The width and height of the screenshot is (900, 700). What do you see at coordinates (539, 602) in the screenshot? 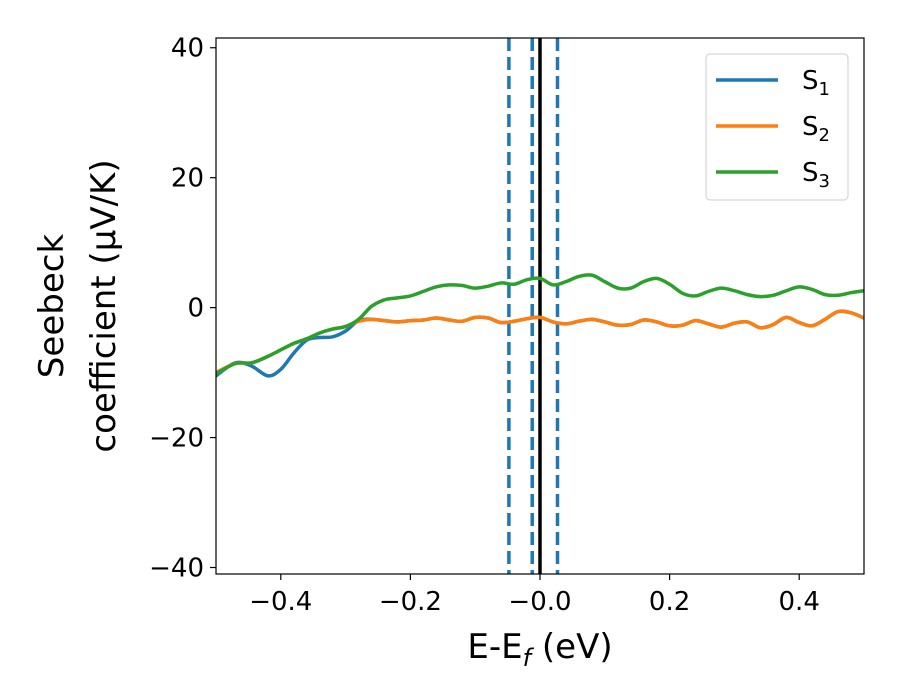
I see `x-tick-label: −0.0` at bounding box center [539, 602].